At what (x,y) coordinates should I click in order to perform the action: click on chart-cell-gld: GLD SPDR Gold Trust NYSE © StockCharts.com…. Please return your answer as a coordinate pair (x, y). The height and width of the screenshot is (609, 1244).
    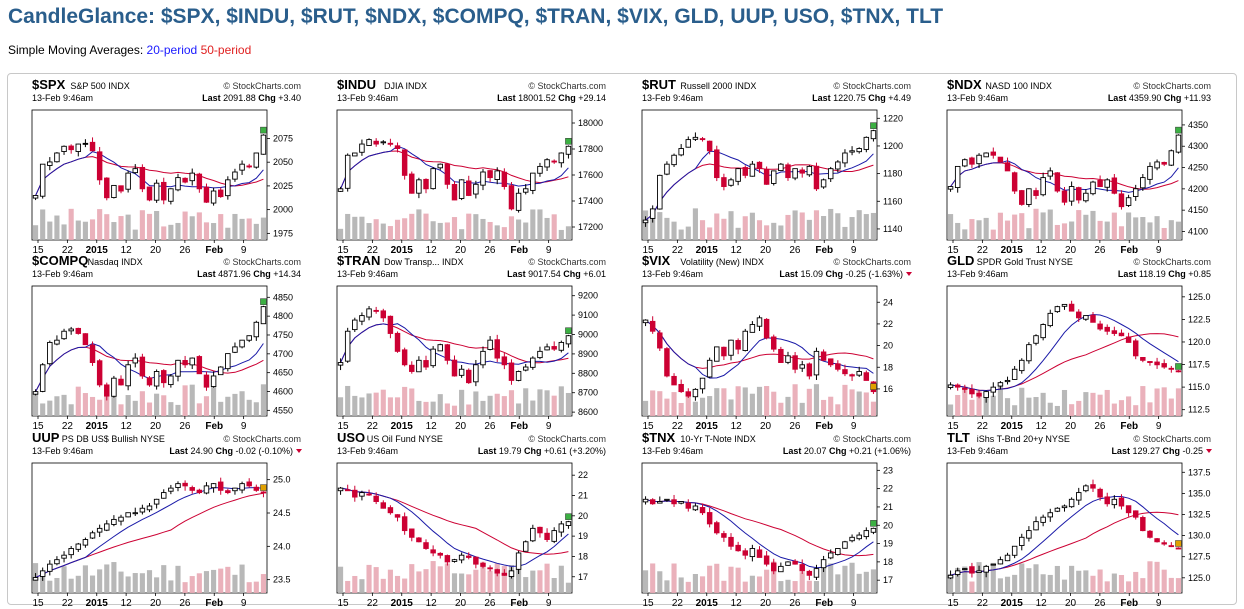
    Looking at the image, I should click on (1073, 342).